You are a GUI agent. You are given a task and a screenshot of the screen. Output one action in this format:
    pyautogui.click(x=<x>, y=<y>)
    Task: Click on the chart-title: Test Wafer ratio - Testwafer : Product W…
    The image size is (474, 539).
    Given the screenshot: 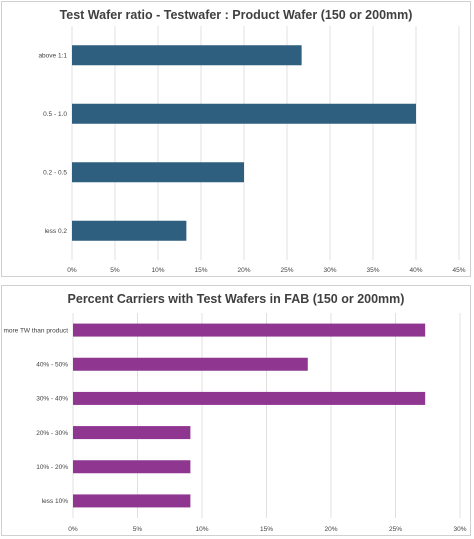 What is the action you would take?
    pyautogui.click(x=236, y=15)
    